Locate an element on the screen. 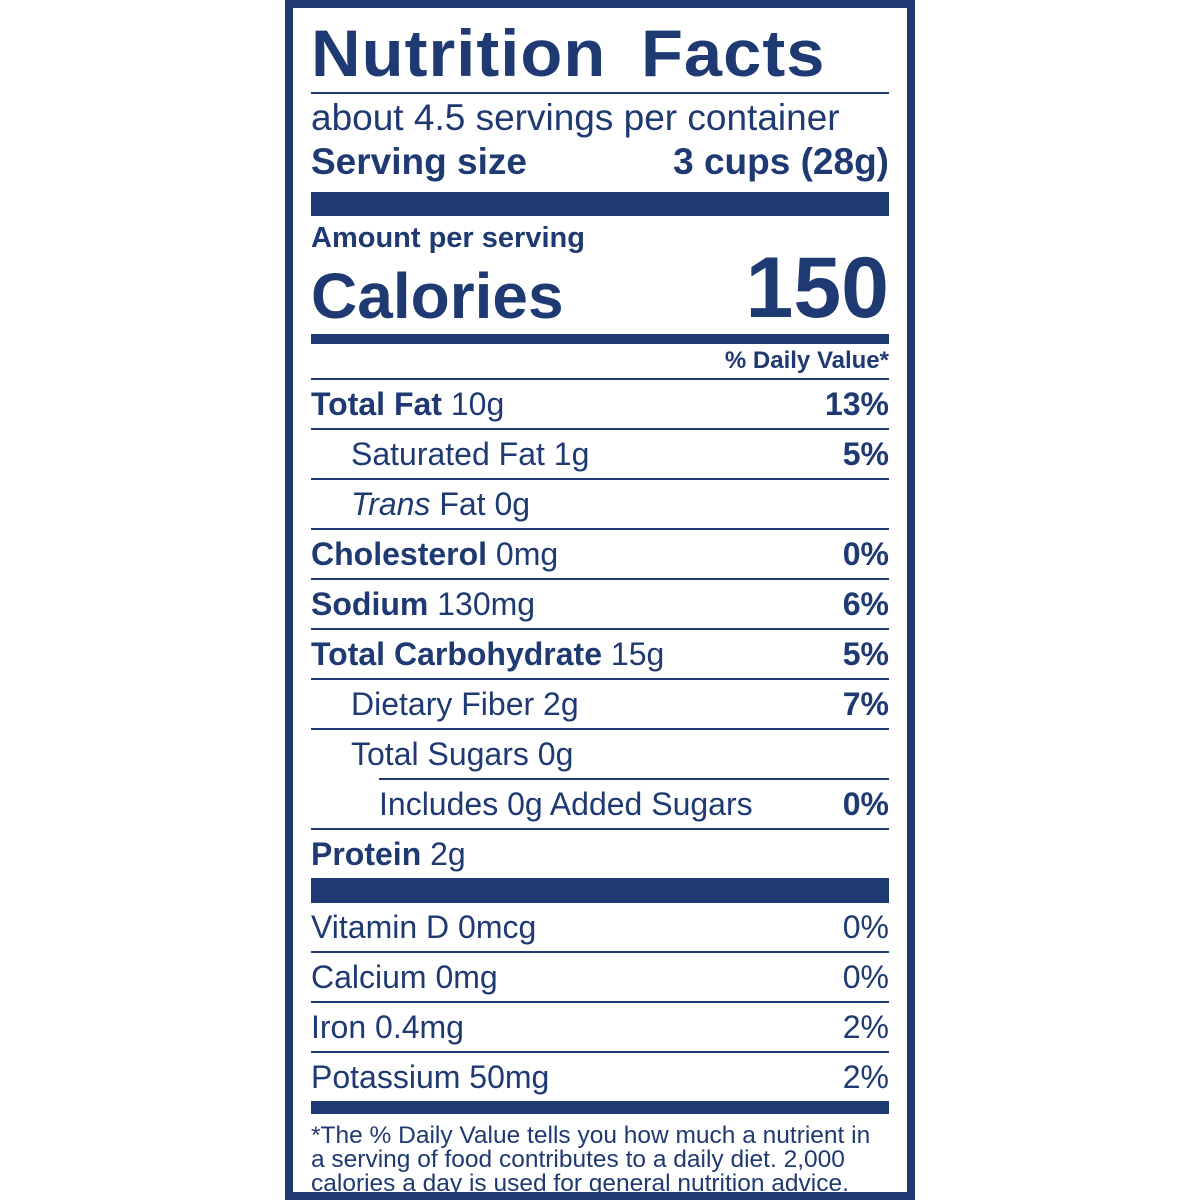  vitamin-name: Calcium 0mg is located at coordinates (404, 976).